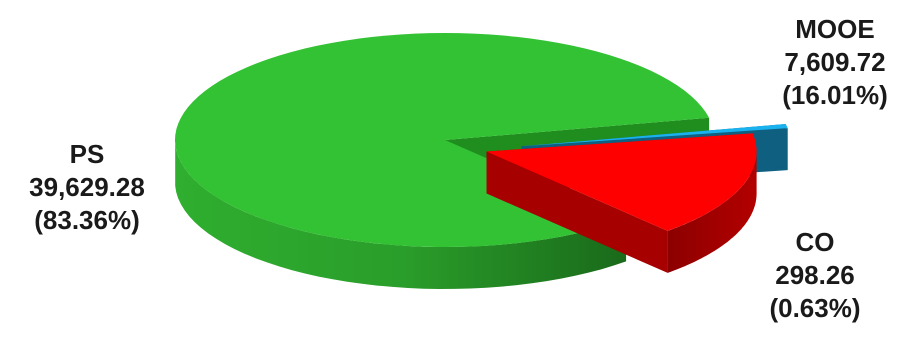  What do you see at coordinates (815, 308) in the screenshot?
I see `slice-percent-co: (0.63%)` at bounding box center [815, 308].